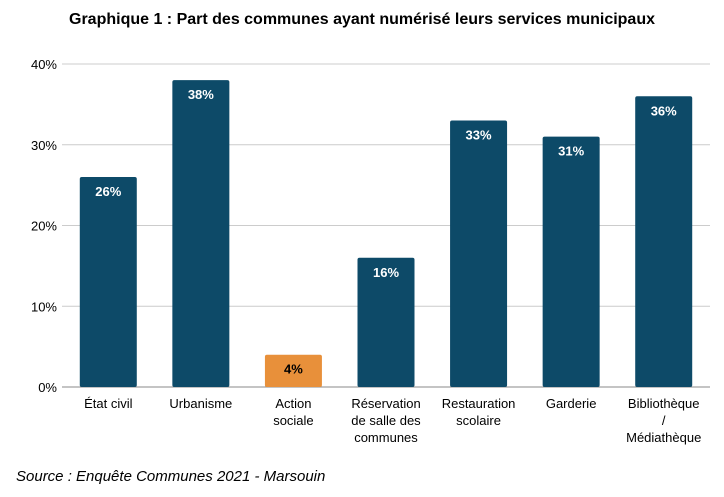 This screenshot has height=497, width=724. I want to click on x-tick-label: Garderie, so click(571, 403).